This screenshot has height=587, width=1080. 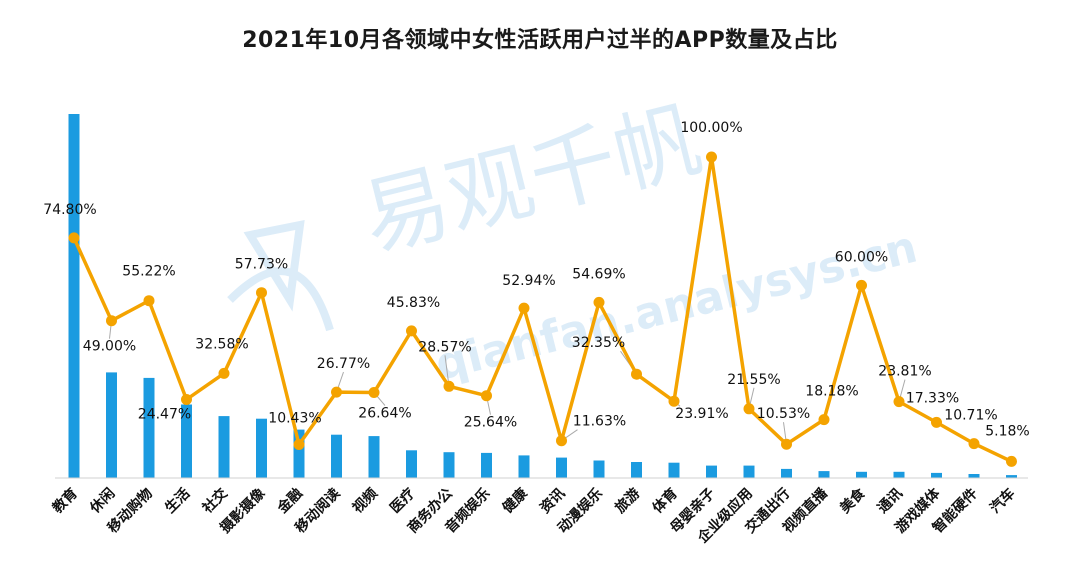 What do you see at coordinates (336, 392) in the screenshot?
I see `point-移动阅读` at bounding box center [336, 392].